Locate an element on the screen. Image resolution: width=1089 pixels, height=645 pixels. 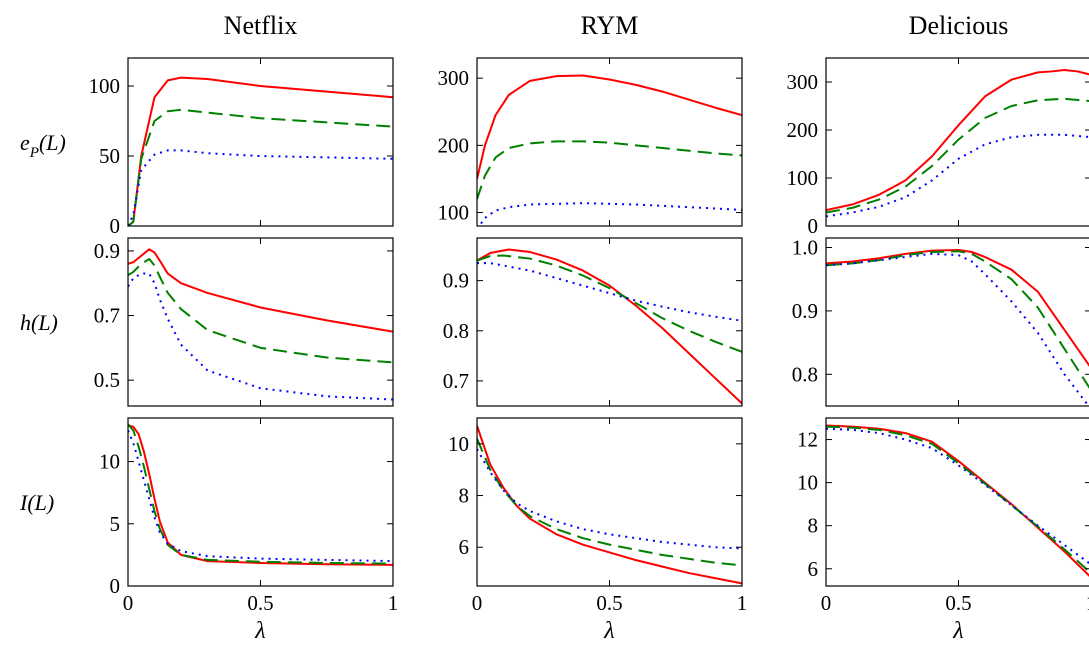
row-label: I(L) is located at coordinates (36, 502).